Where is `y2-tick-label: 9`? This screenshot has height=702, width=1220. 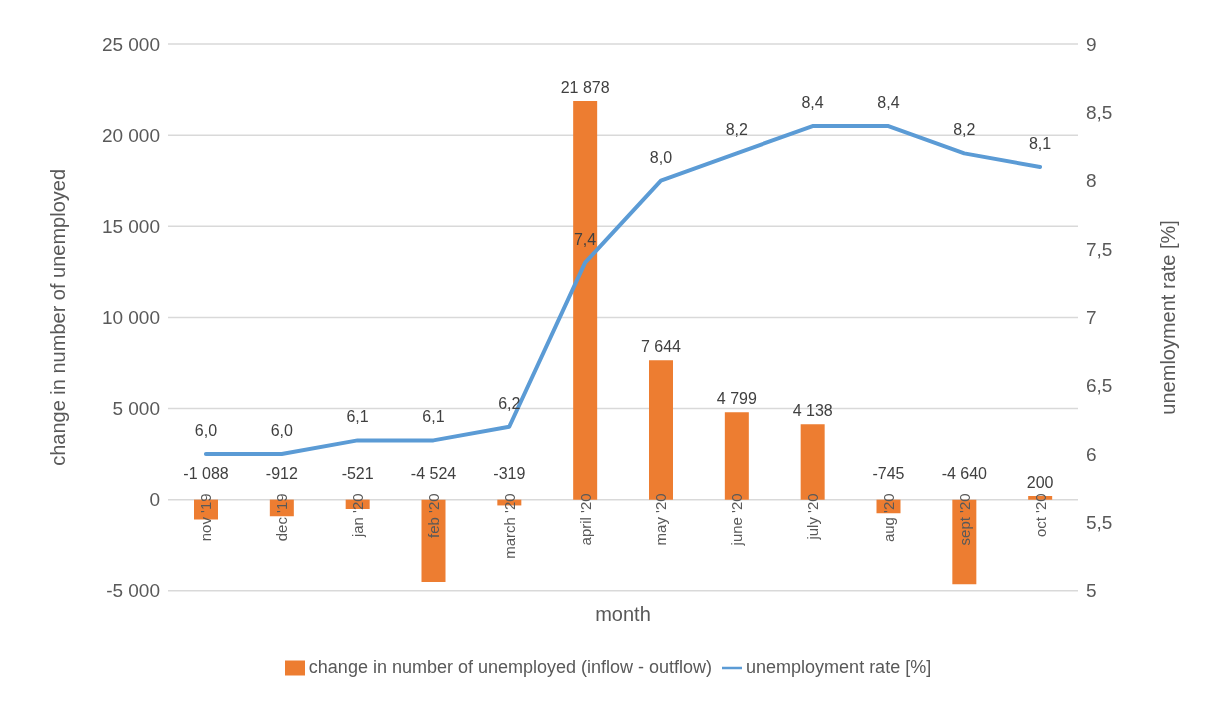
y2-tick-label: 9 is located at coordinates (1091, 44).